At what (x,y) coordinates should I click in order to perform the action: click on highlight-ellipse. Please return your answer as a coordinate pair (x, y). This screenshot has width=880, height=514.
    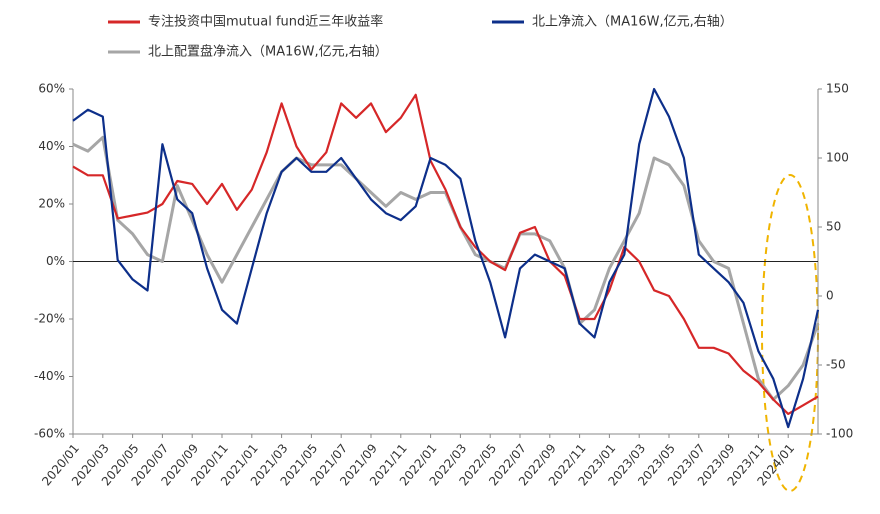
    Looking at the image, I should click on (790, 333).